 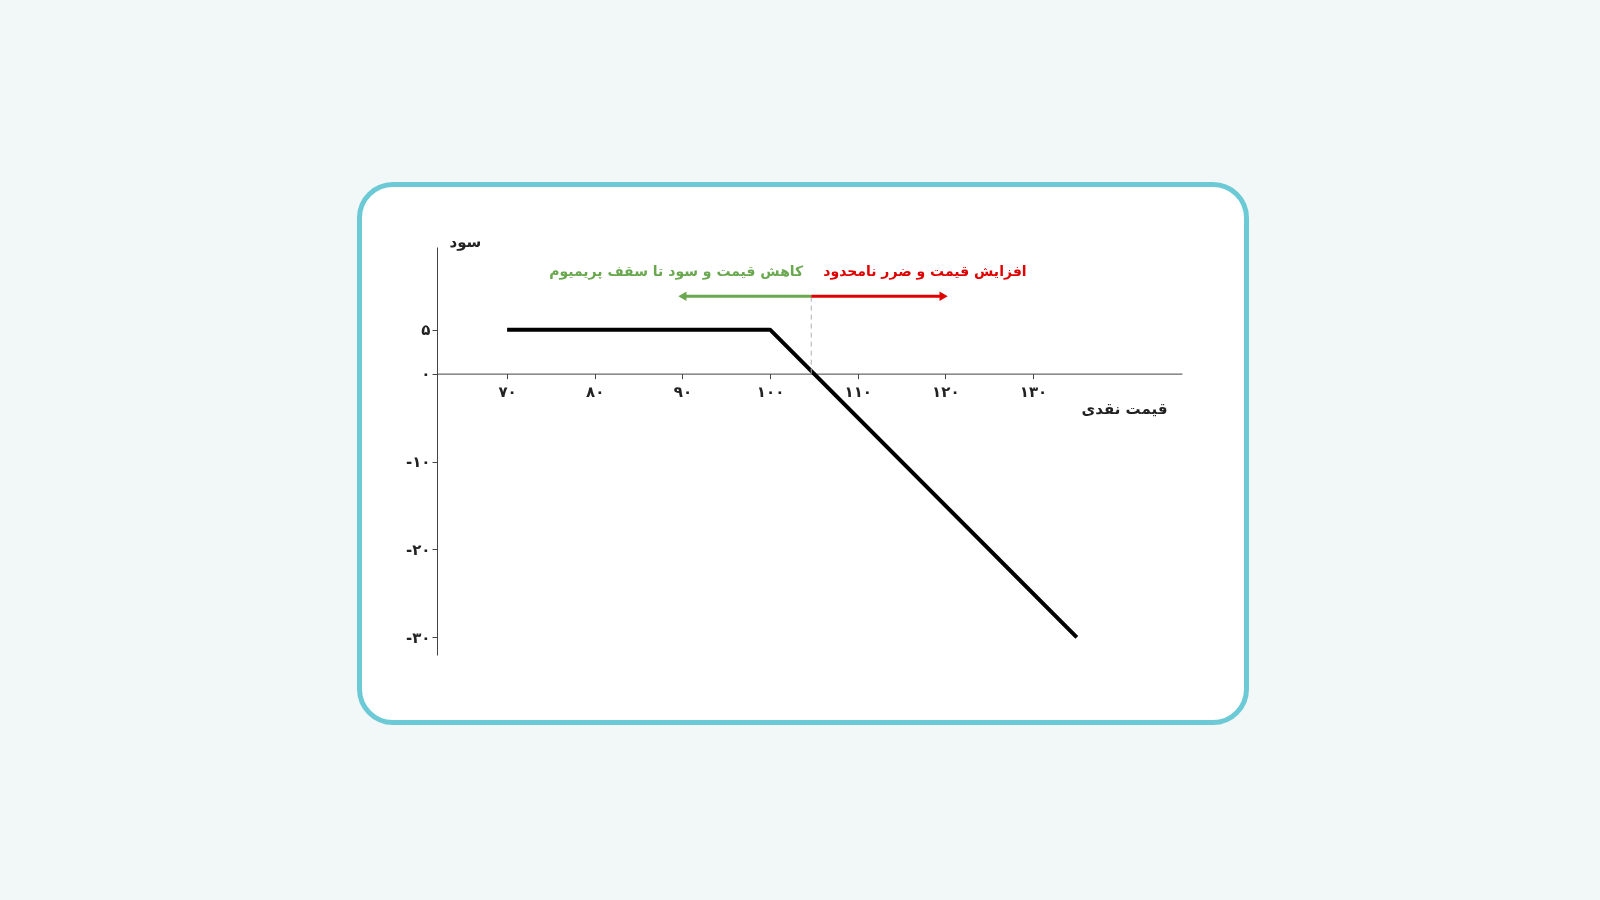 What do you see at coordinates (426, 374) in the screenshot?
I see `y-tick-label: ۰` at bounding box center [426, 374].